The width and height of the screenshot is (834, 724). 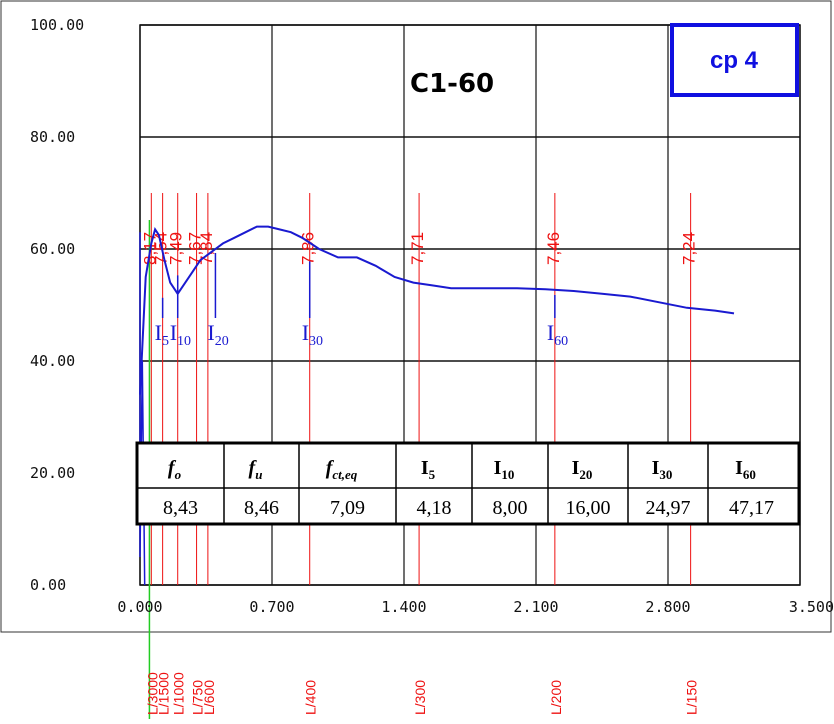 What do you see at coordinates (52, 473) in the screenshot?
I see `y-tick-label: 20.00` at bounding box center [52, 473].